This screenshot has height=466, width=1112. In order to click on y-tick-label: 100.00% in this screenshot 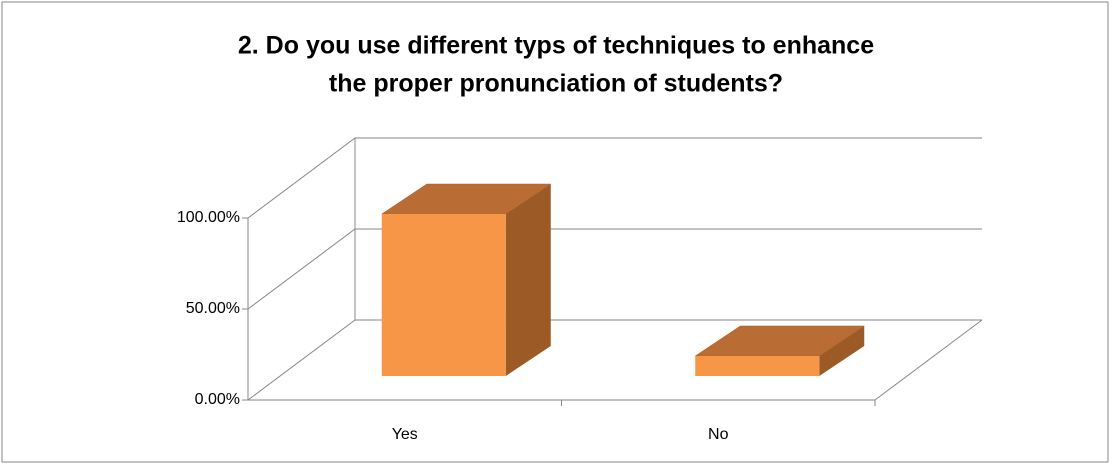, I will do `click(208, 217)`.